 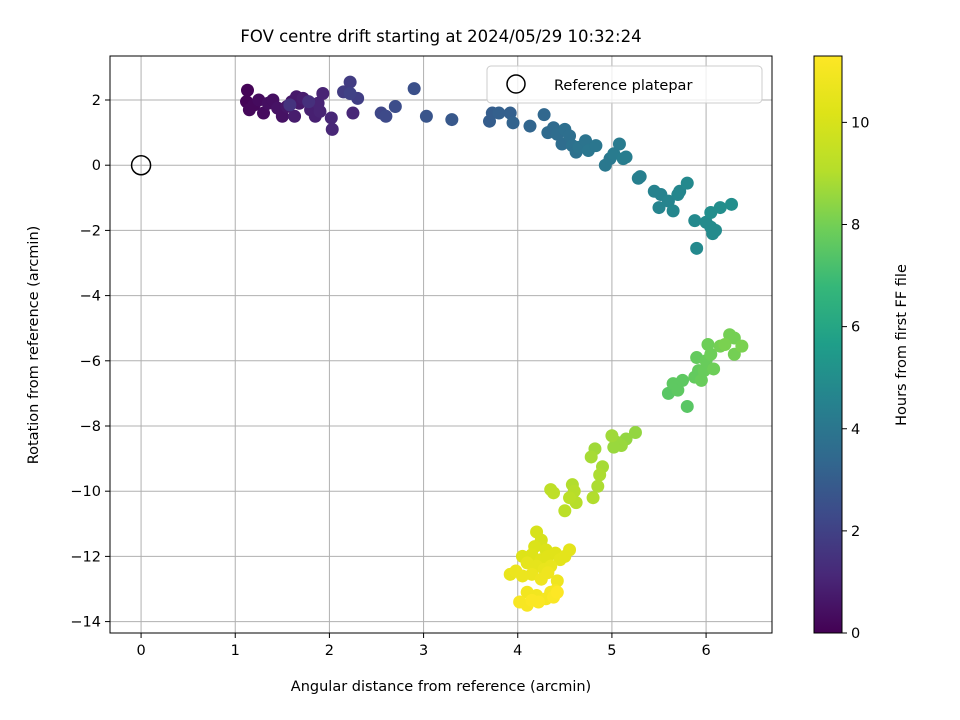 What do you see at coordinates (329, 651) in the screenshot?
I see `x-tick-label: 2` at bounding box center [329, 651].